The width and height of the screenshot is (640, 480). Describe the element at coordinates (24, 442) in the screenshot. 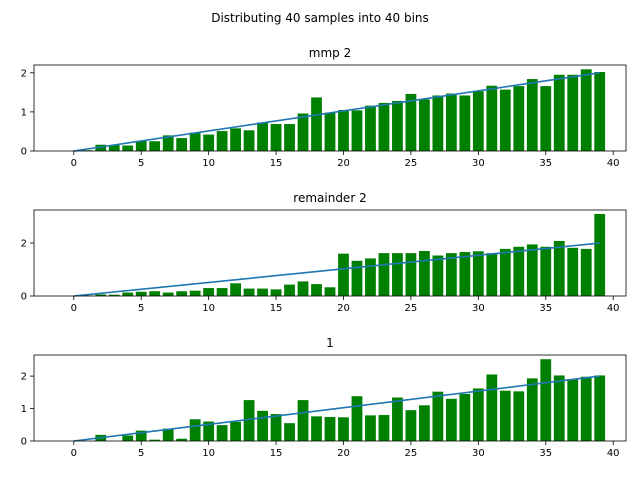

I see `y-tick-label: 0` at that location.